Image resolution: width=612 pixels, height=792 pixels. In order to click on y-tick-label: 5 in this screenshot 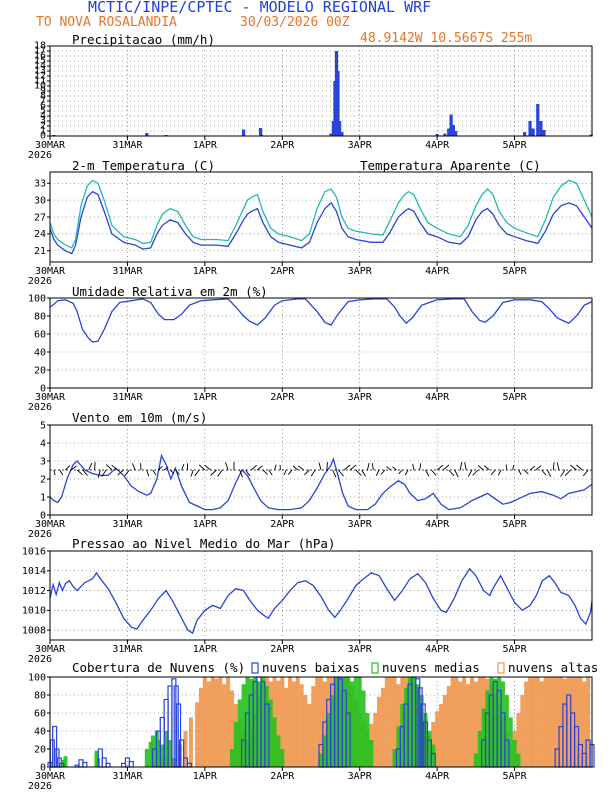, I will do `click(43, 425)`.